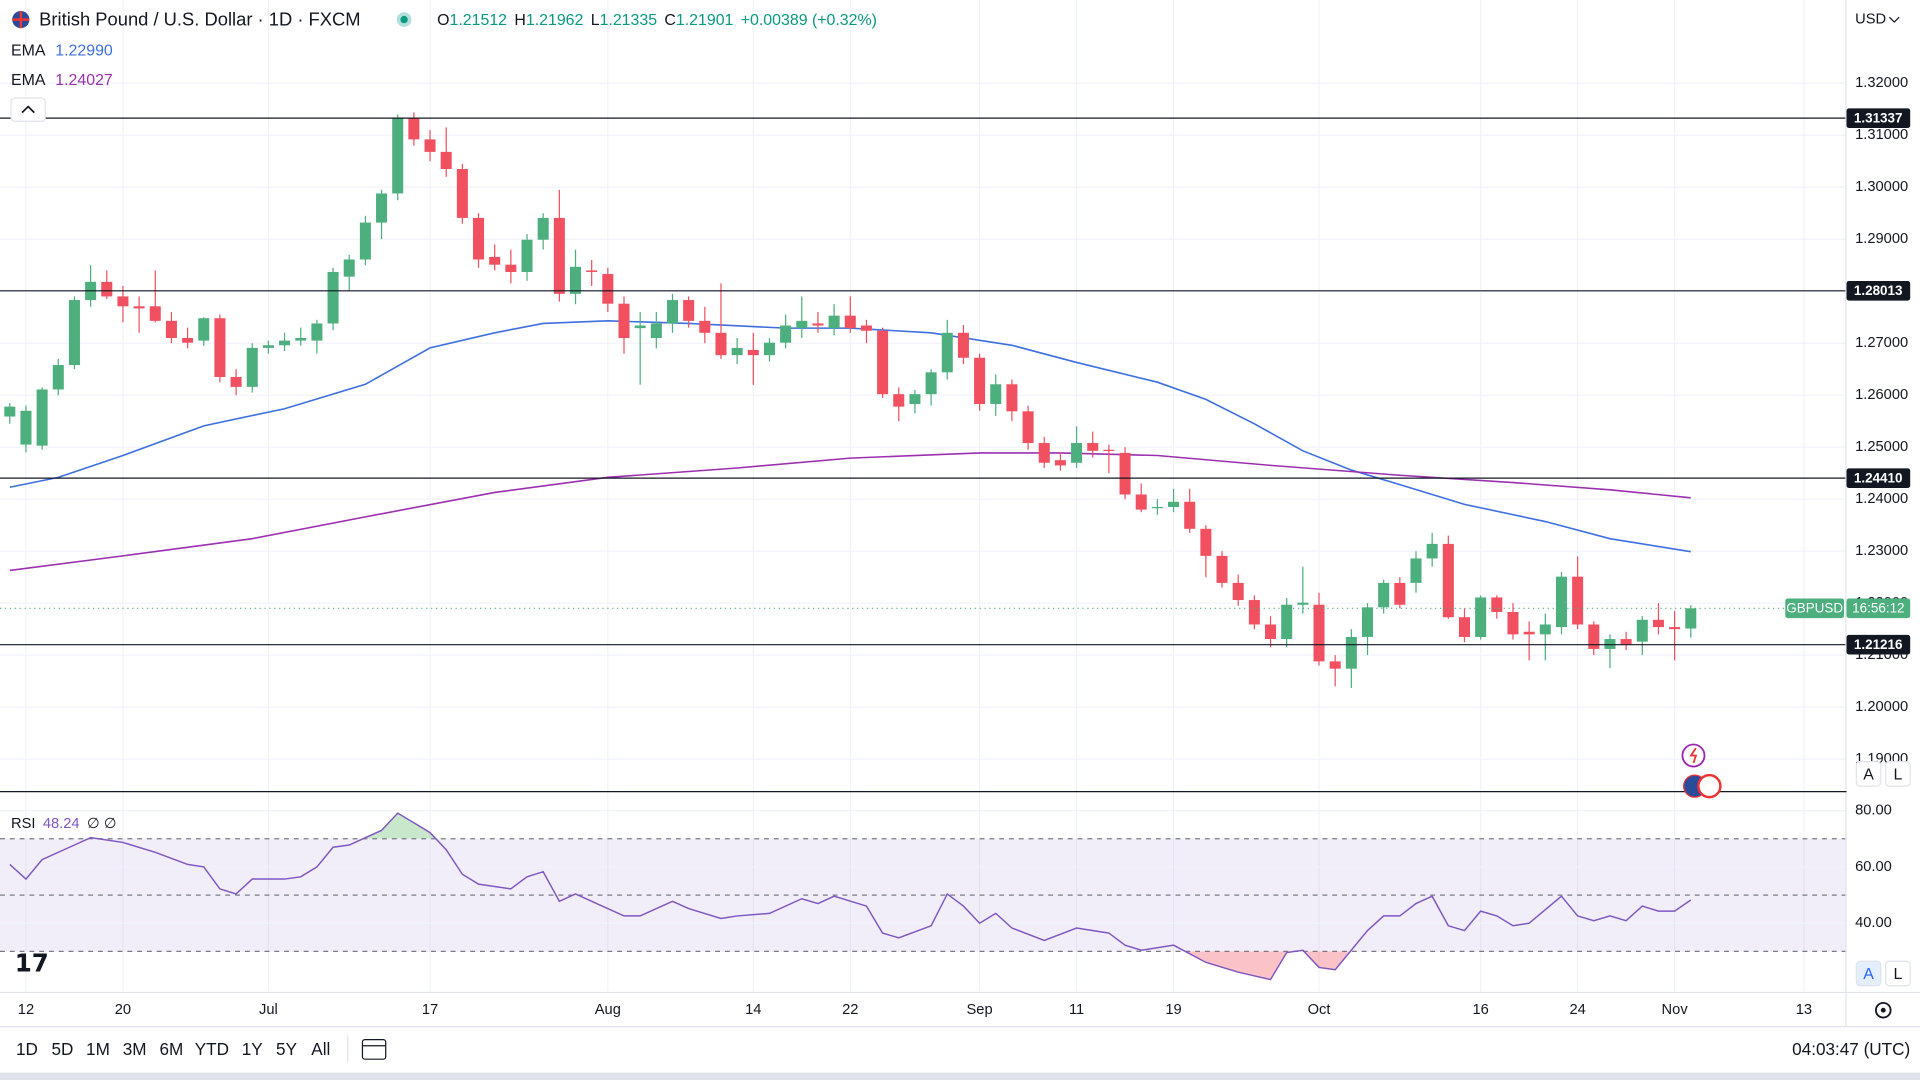  I want to click on x-tick-label: 22, so click(850, 1010).